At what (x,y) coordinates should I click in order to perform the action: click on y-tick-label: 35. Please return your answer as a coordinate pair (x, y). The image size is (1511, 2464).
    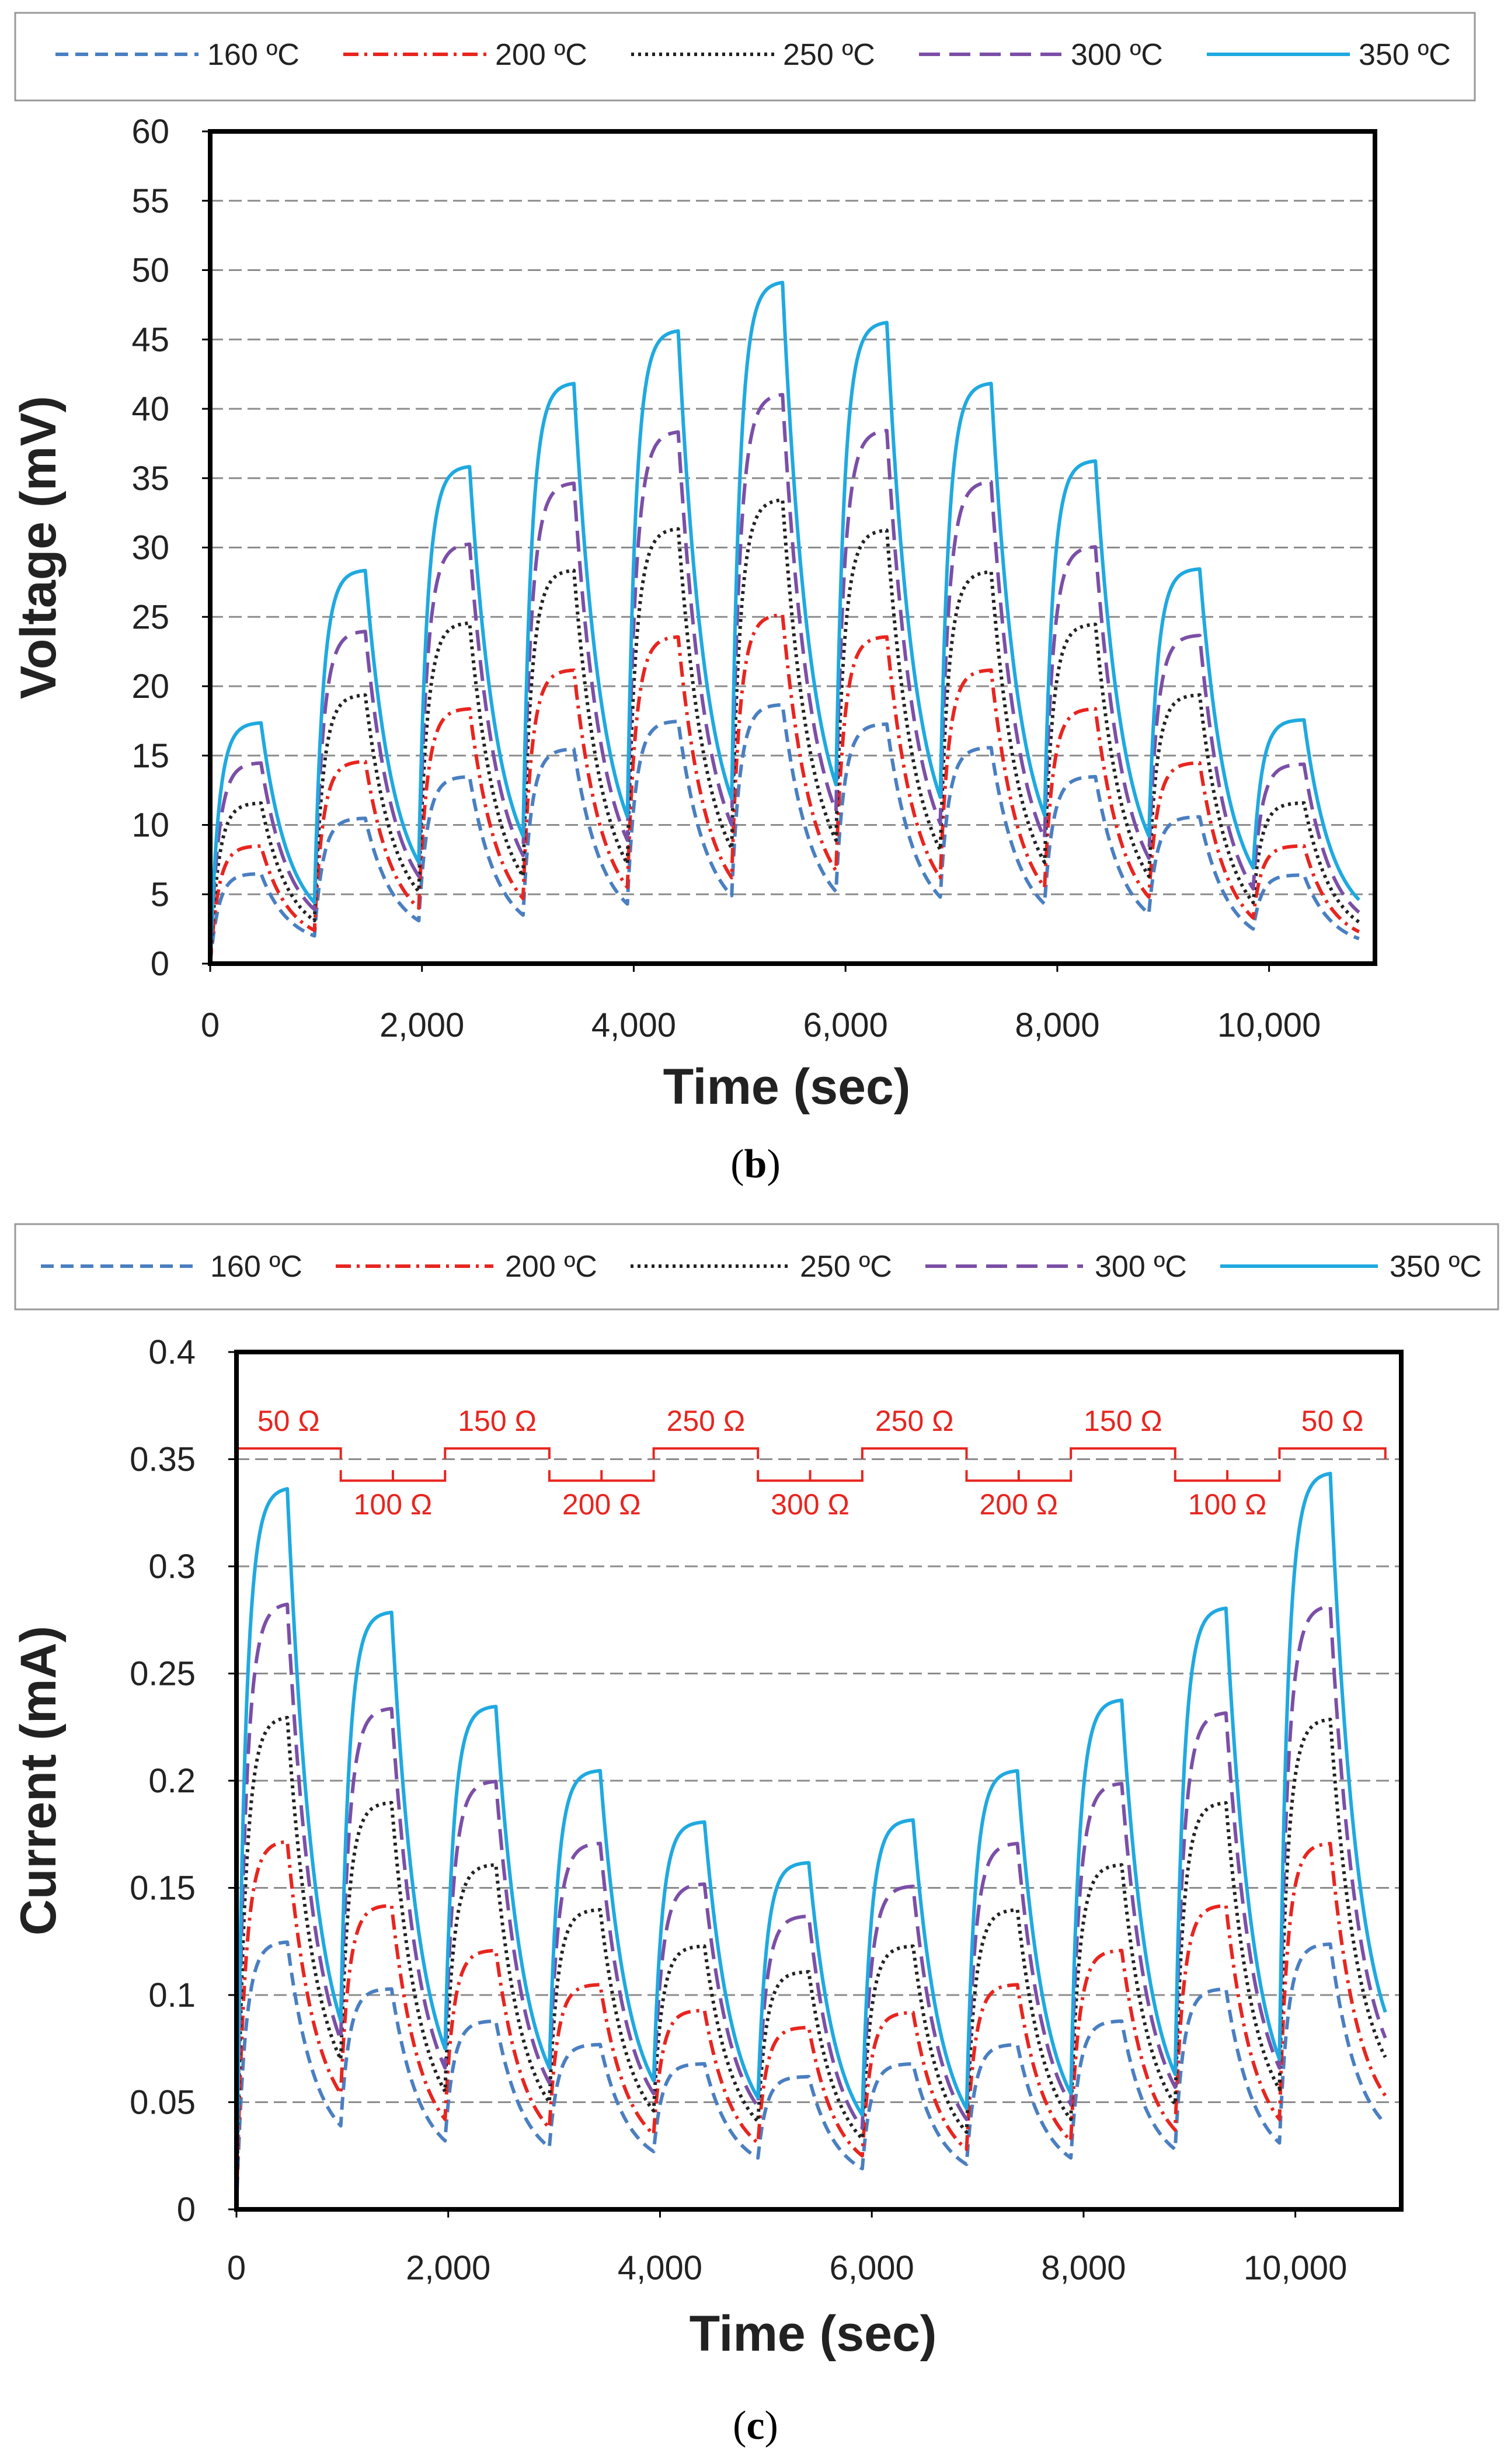
    Looking at the image, I should click on (150, 479).